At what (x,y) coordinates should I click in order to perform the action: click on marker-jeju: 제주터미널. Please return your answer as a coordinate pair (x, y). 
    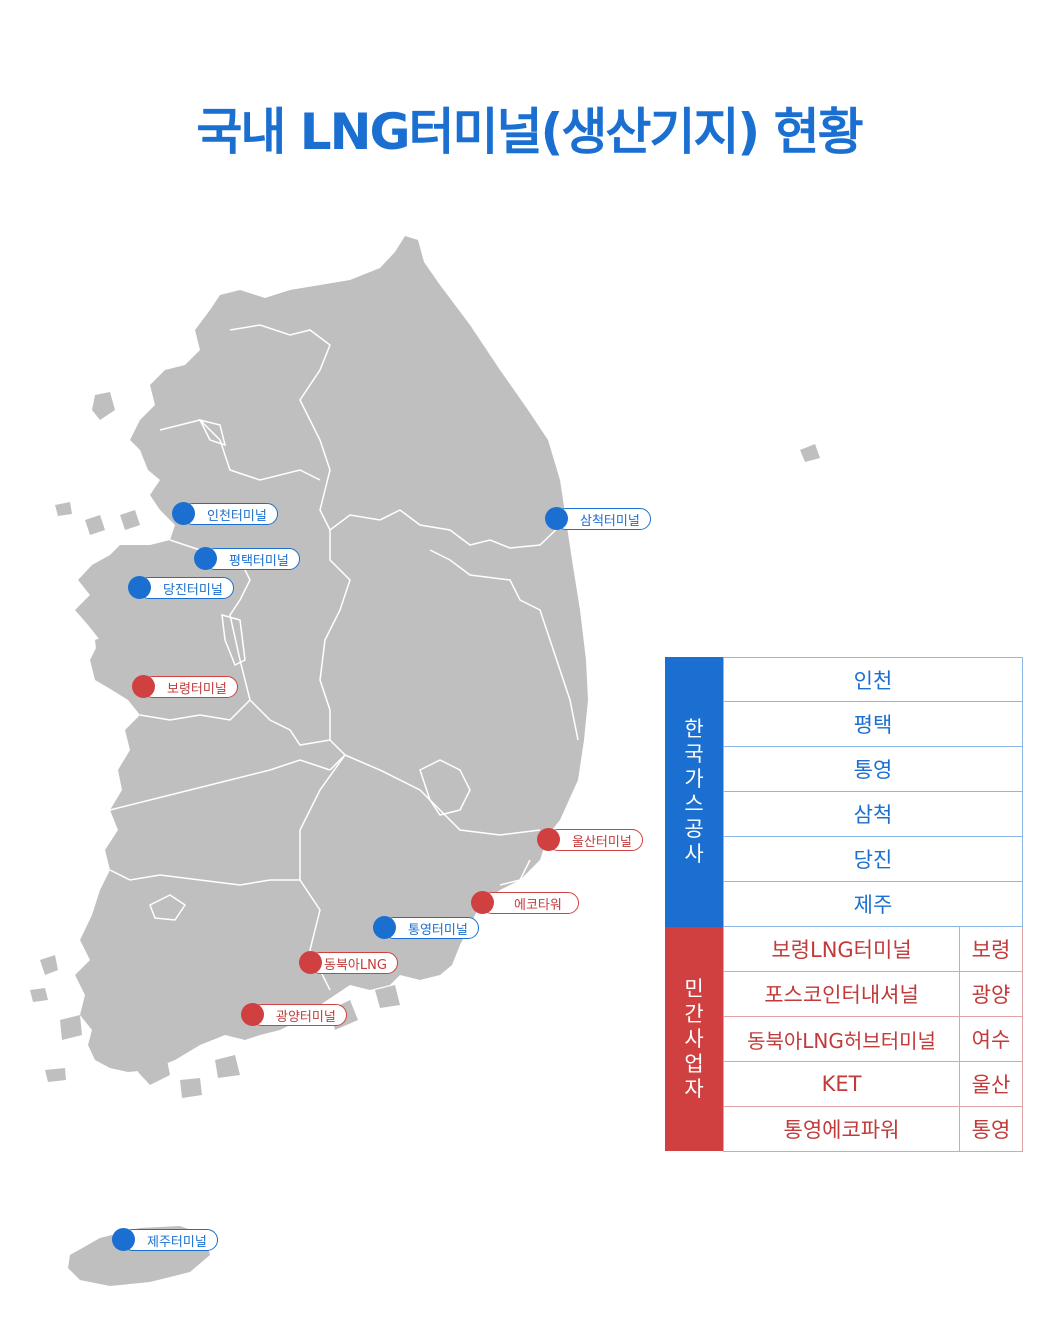
    Looking at the image, I should click on (165, 1239).